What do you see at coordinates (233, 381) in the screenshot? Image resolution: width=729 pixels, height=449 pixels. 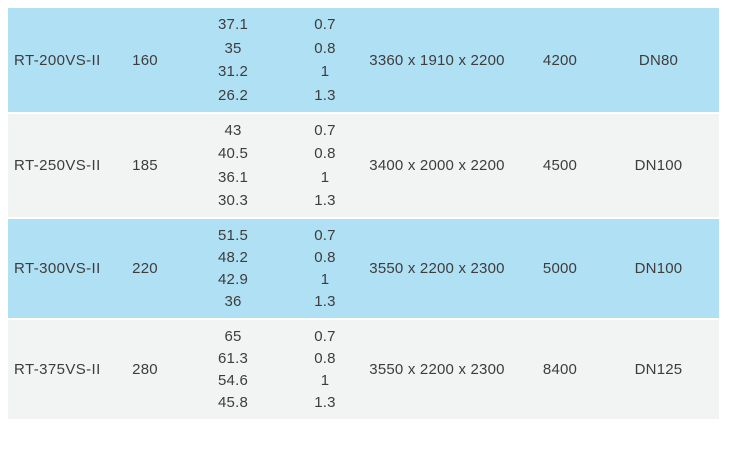 I see `value-line: 54.6` at bounding box center [233, 381].